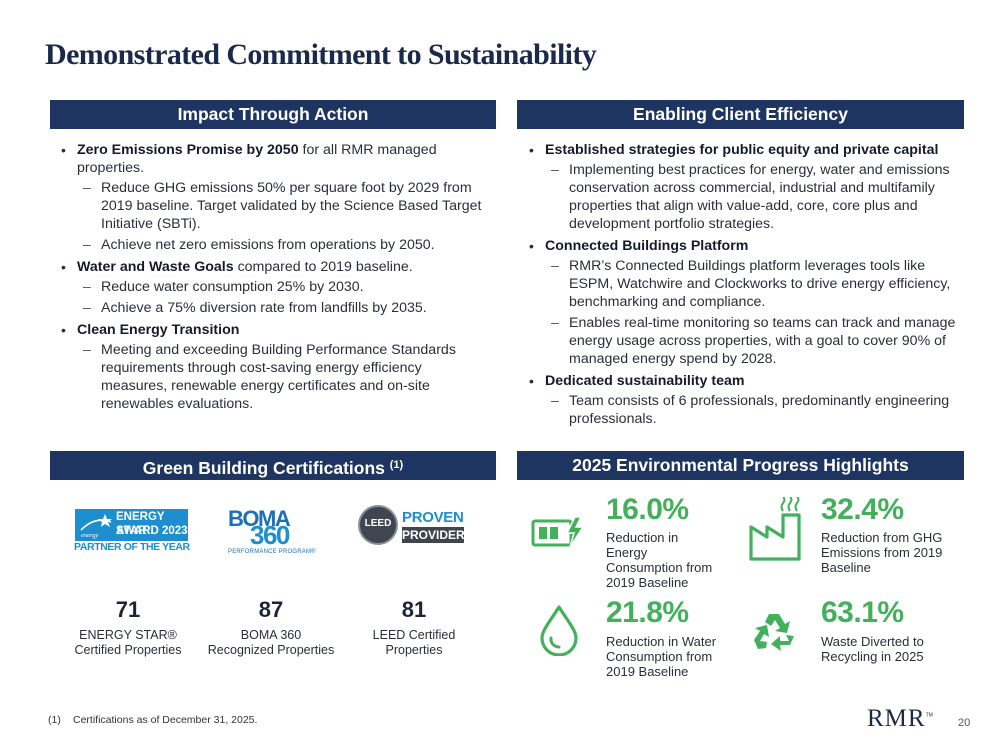  I want to click on footnote-ref: (1), so click(396, 465).